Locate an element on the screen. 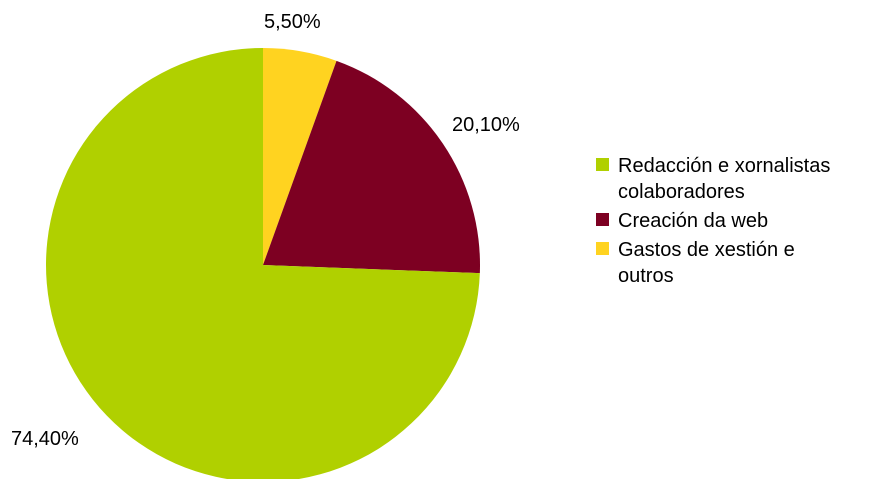 The image size is (890, 479). legend-label-redaccion: Redacción e xornalistas colaboradores is located at coordinates (724, 179).